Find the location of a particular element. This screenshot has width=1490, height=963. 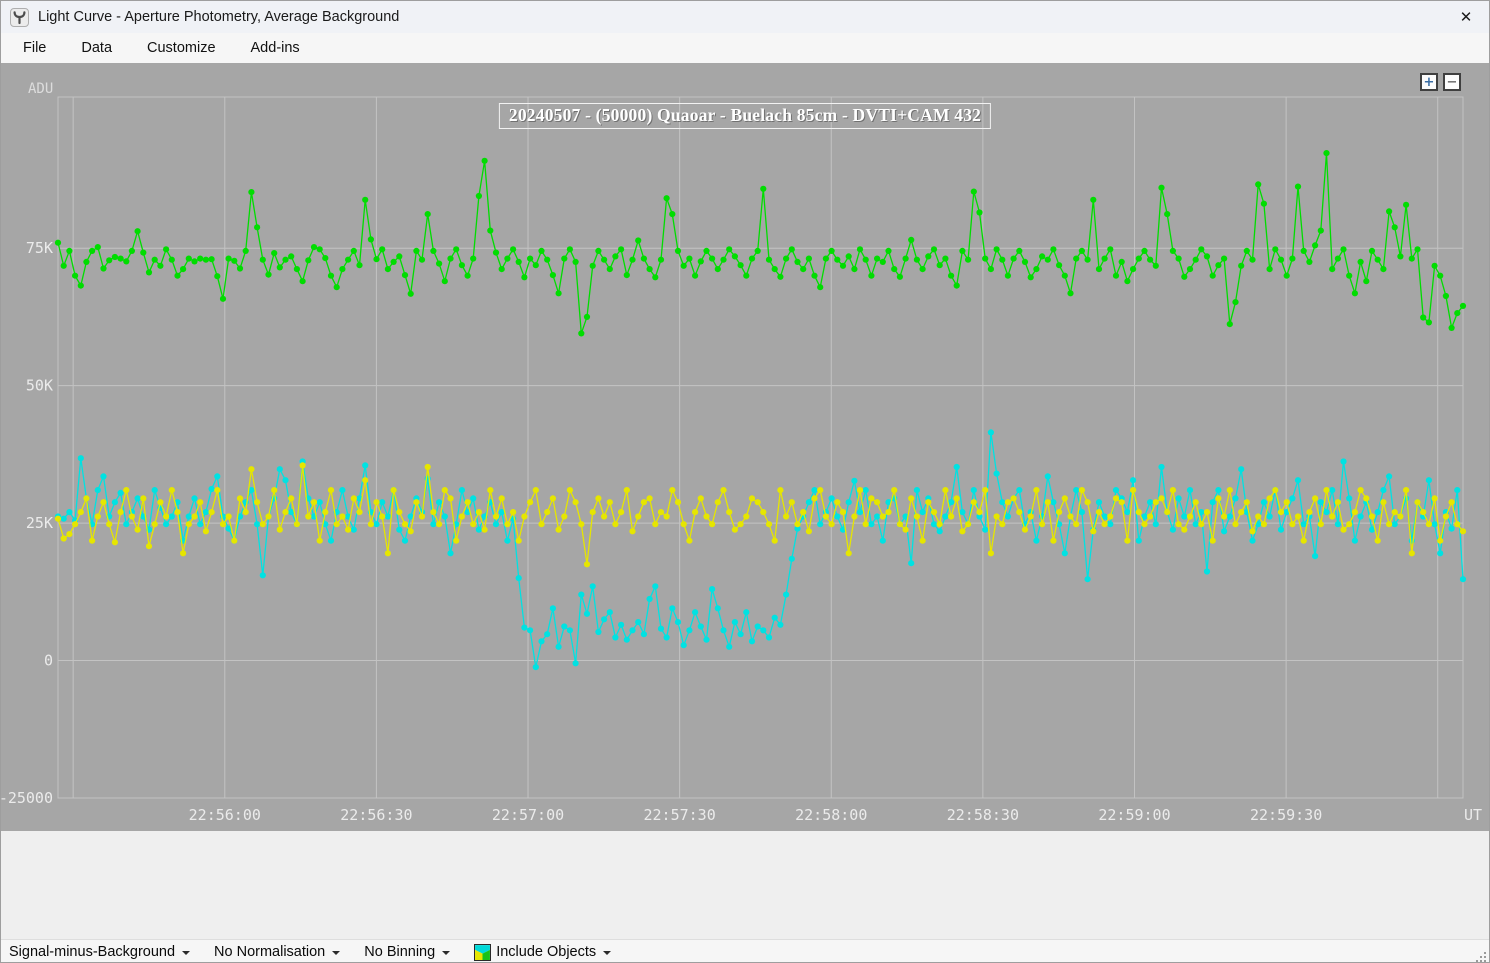

signal-mode-dropdown: Signal-minus-Background is located at coordinates (100, 952).